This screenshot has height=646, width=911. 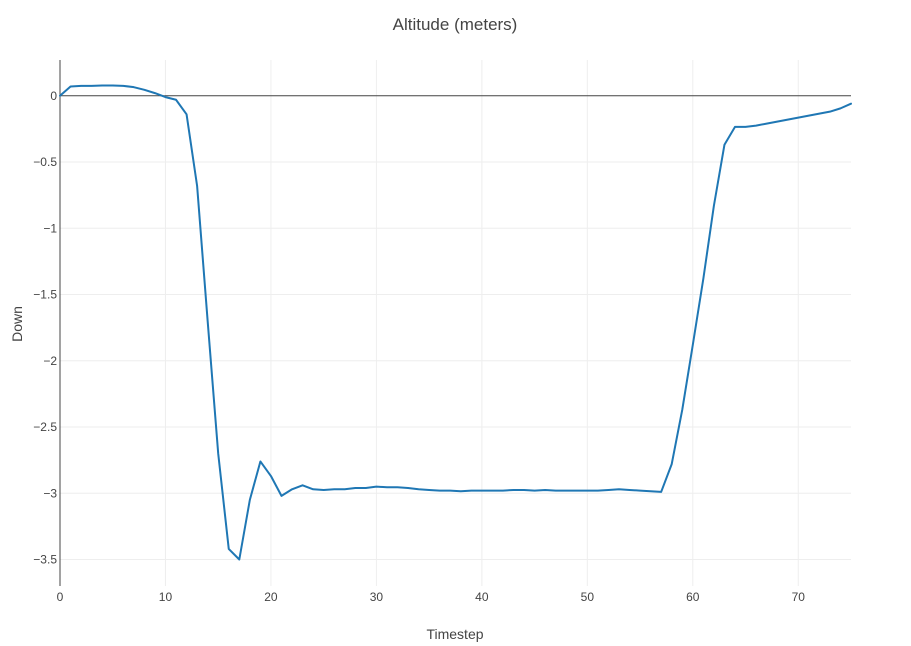 What do you see at coordinates (45, 295) in the screenshot?
I see `y-tick-label: −1.5` at bounding box center [45, 295].